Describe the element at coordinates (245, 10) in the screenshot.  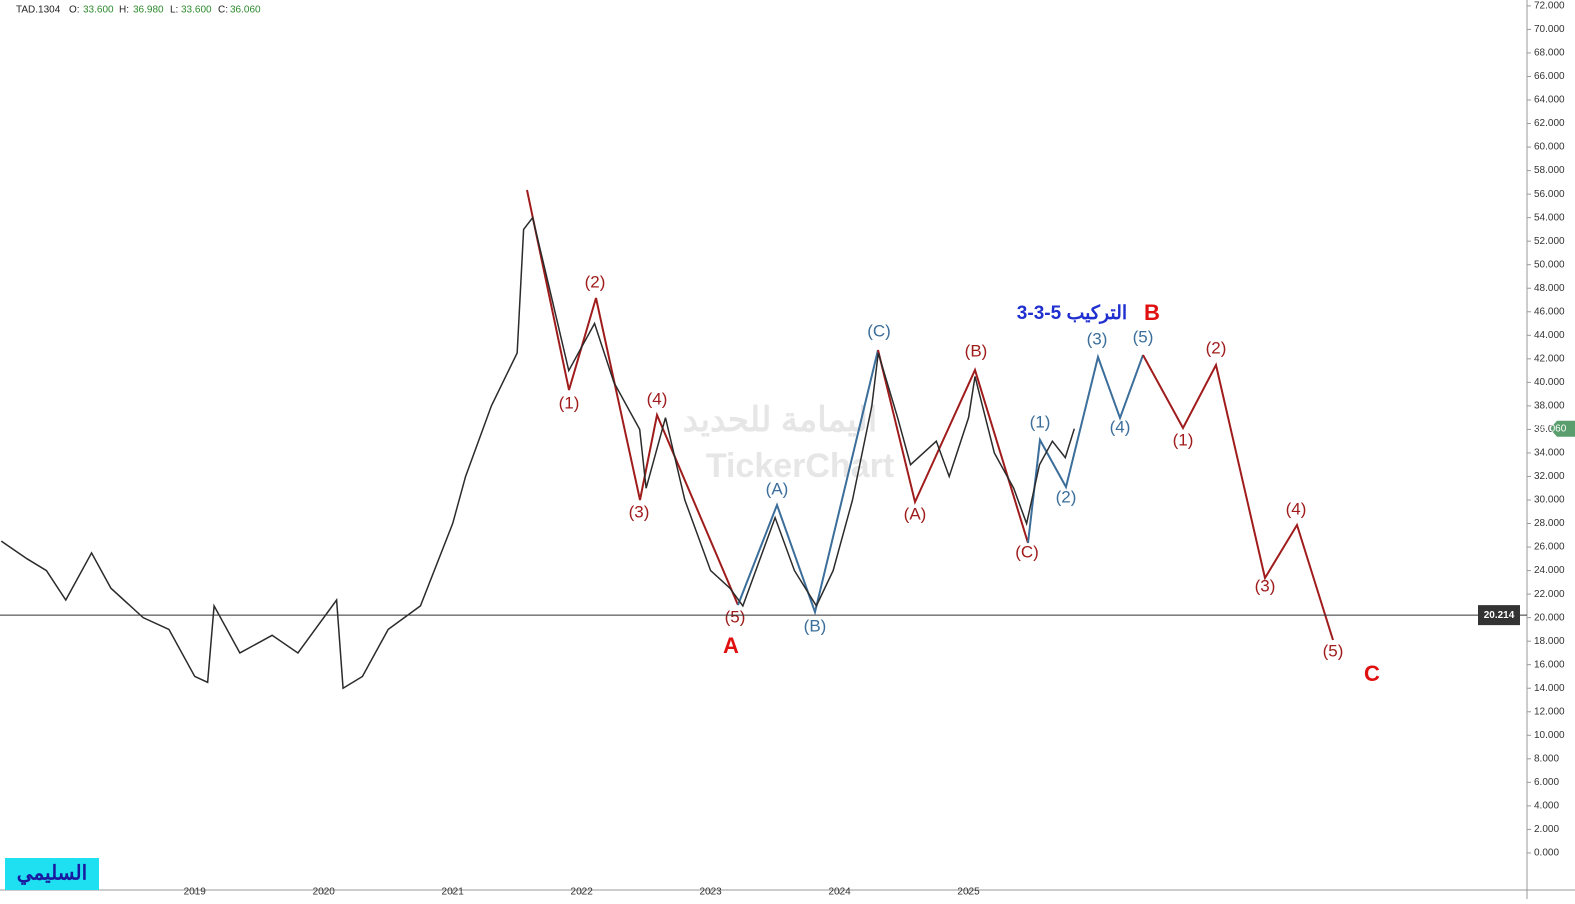
I see `ohlc-value: 36.060` at that location.